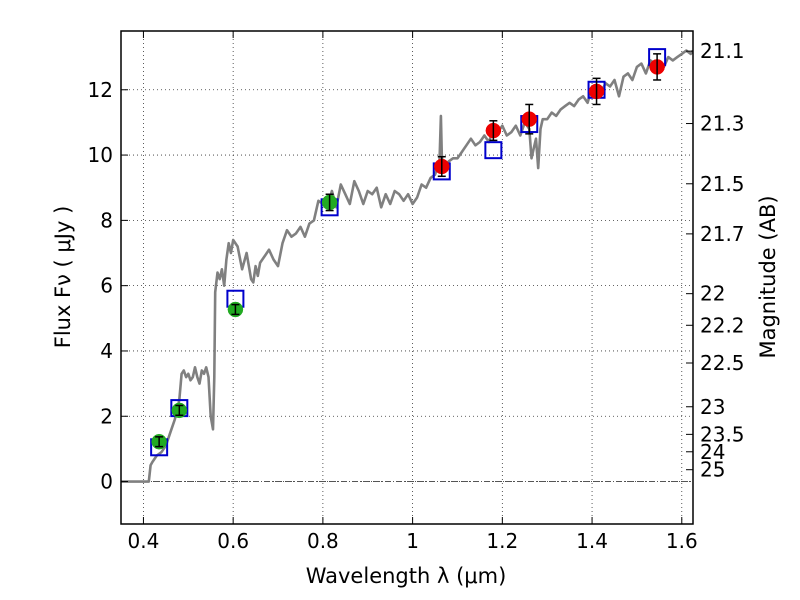 This screenshot has width=800, height=600. I want to click on x-axis-label: Wavelength λ (μm), so click(406, 576).